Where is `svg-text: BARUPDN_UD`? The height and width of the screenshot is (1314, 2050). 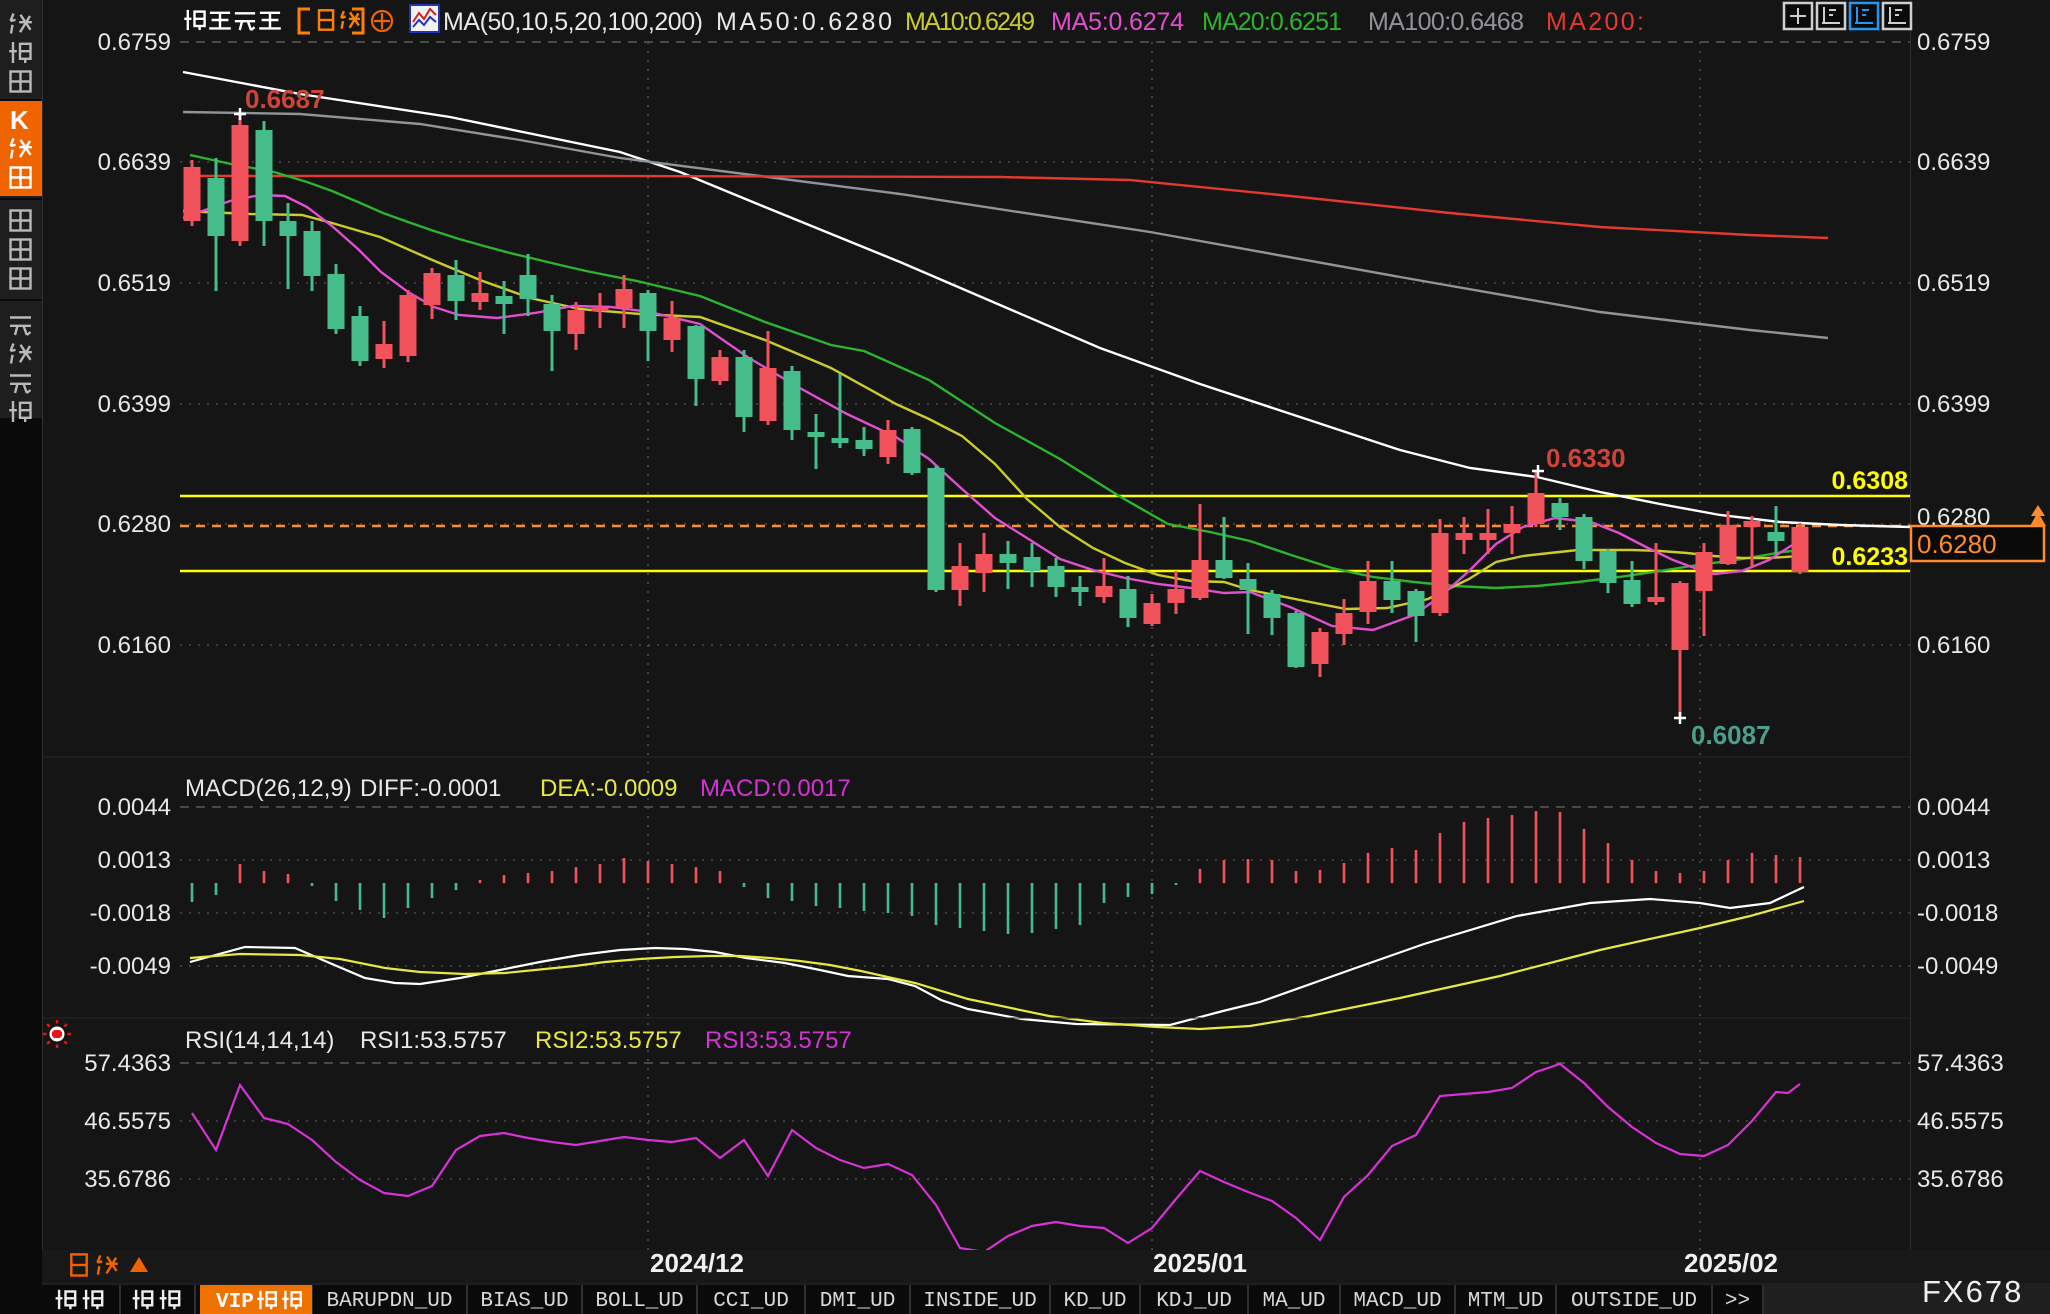 svg-text: BARUPDN_UD is located at coordinates (389, 1301).